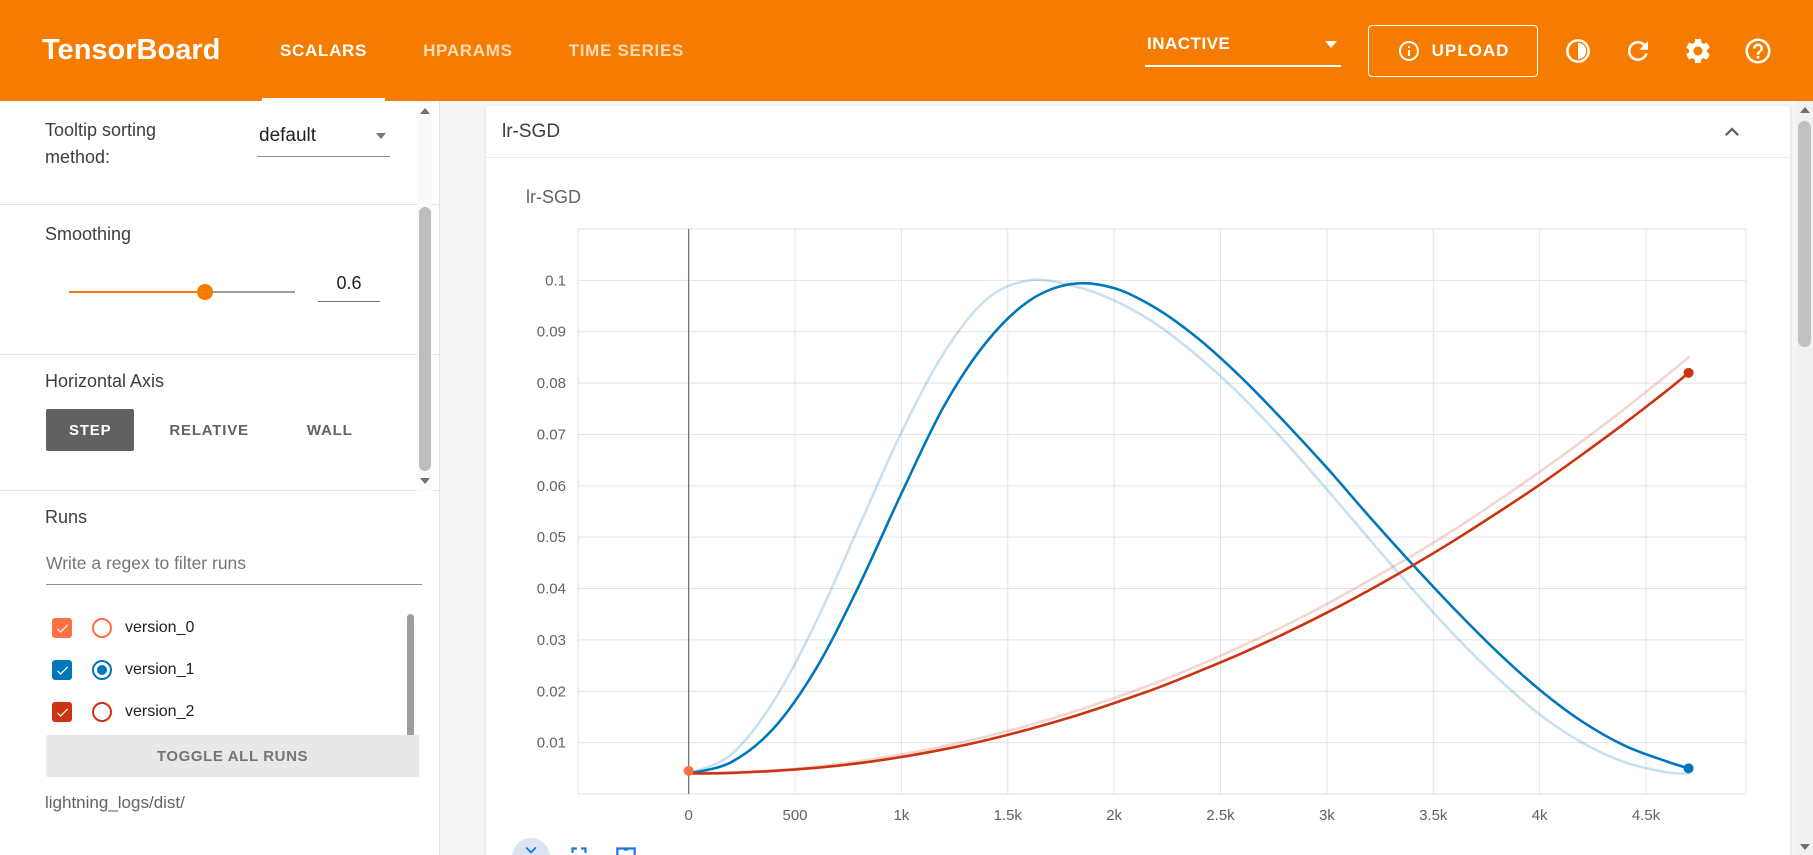 The width and height of the screenshot is (1813, 855). What do you see at coordinates (349, 287) in the screenshot?
I see `smoothing-value-input` at bounding box center [349, 287].